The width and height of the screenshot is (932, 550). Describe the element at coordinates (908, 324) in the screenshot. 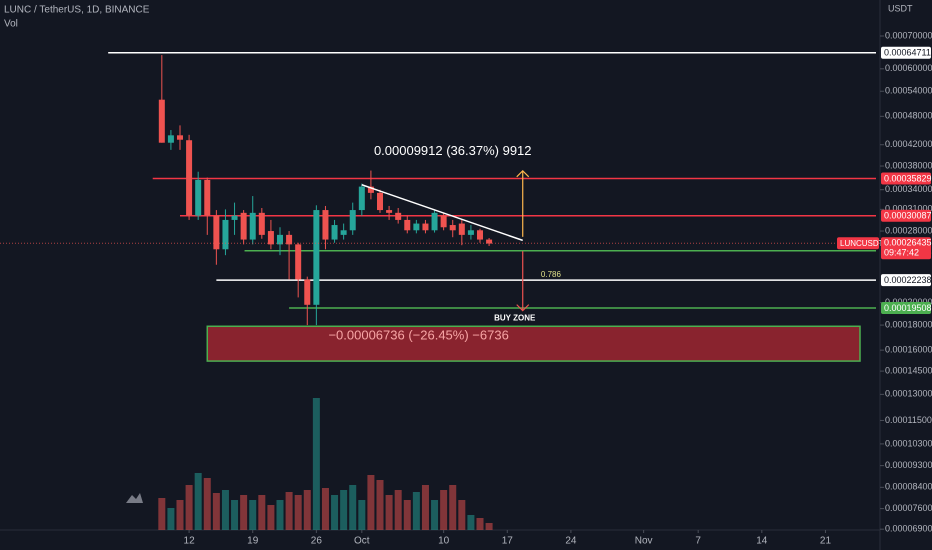

I see `y-tick-label: 0.00018000` at that location.